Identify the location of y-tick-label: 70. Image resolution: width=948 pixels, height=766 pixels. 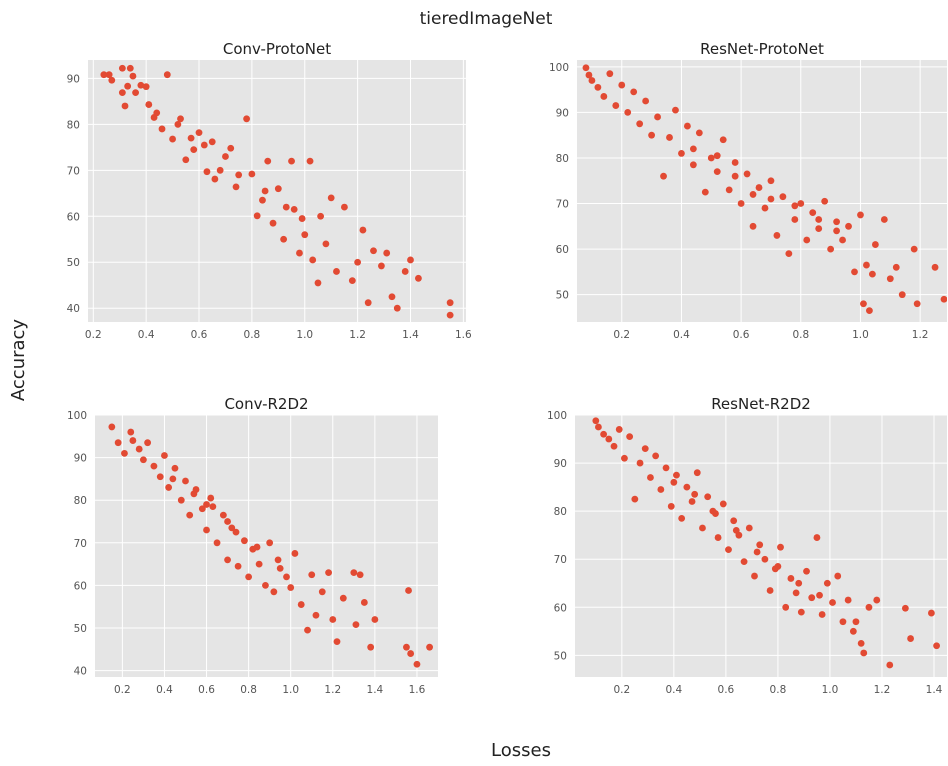
(562, 205).